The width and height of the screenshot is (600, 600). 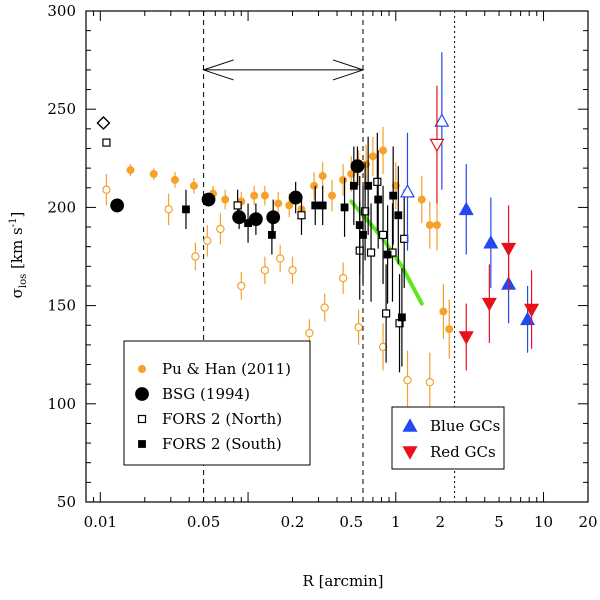 What do you see at coordinates (222, 419) in the screenshot?
I see `legend-label: FORS 2 (North)` at bounding box center [222, 419].